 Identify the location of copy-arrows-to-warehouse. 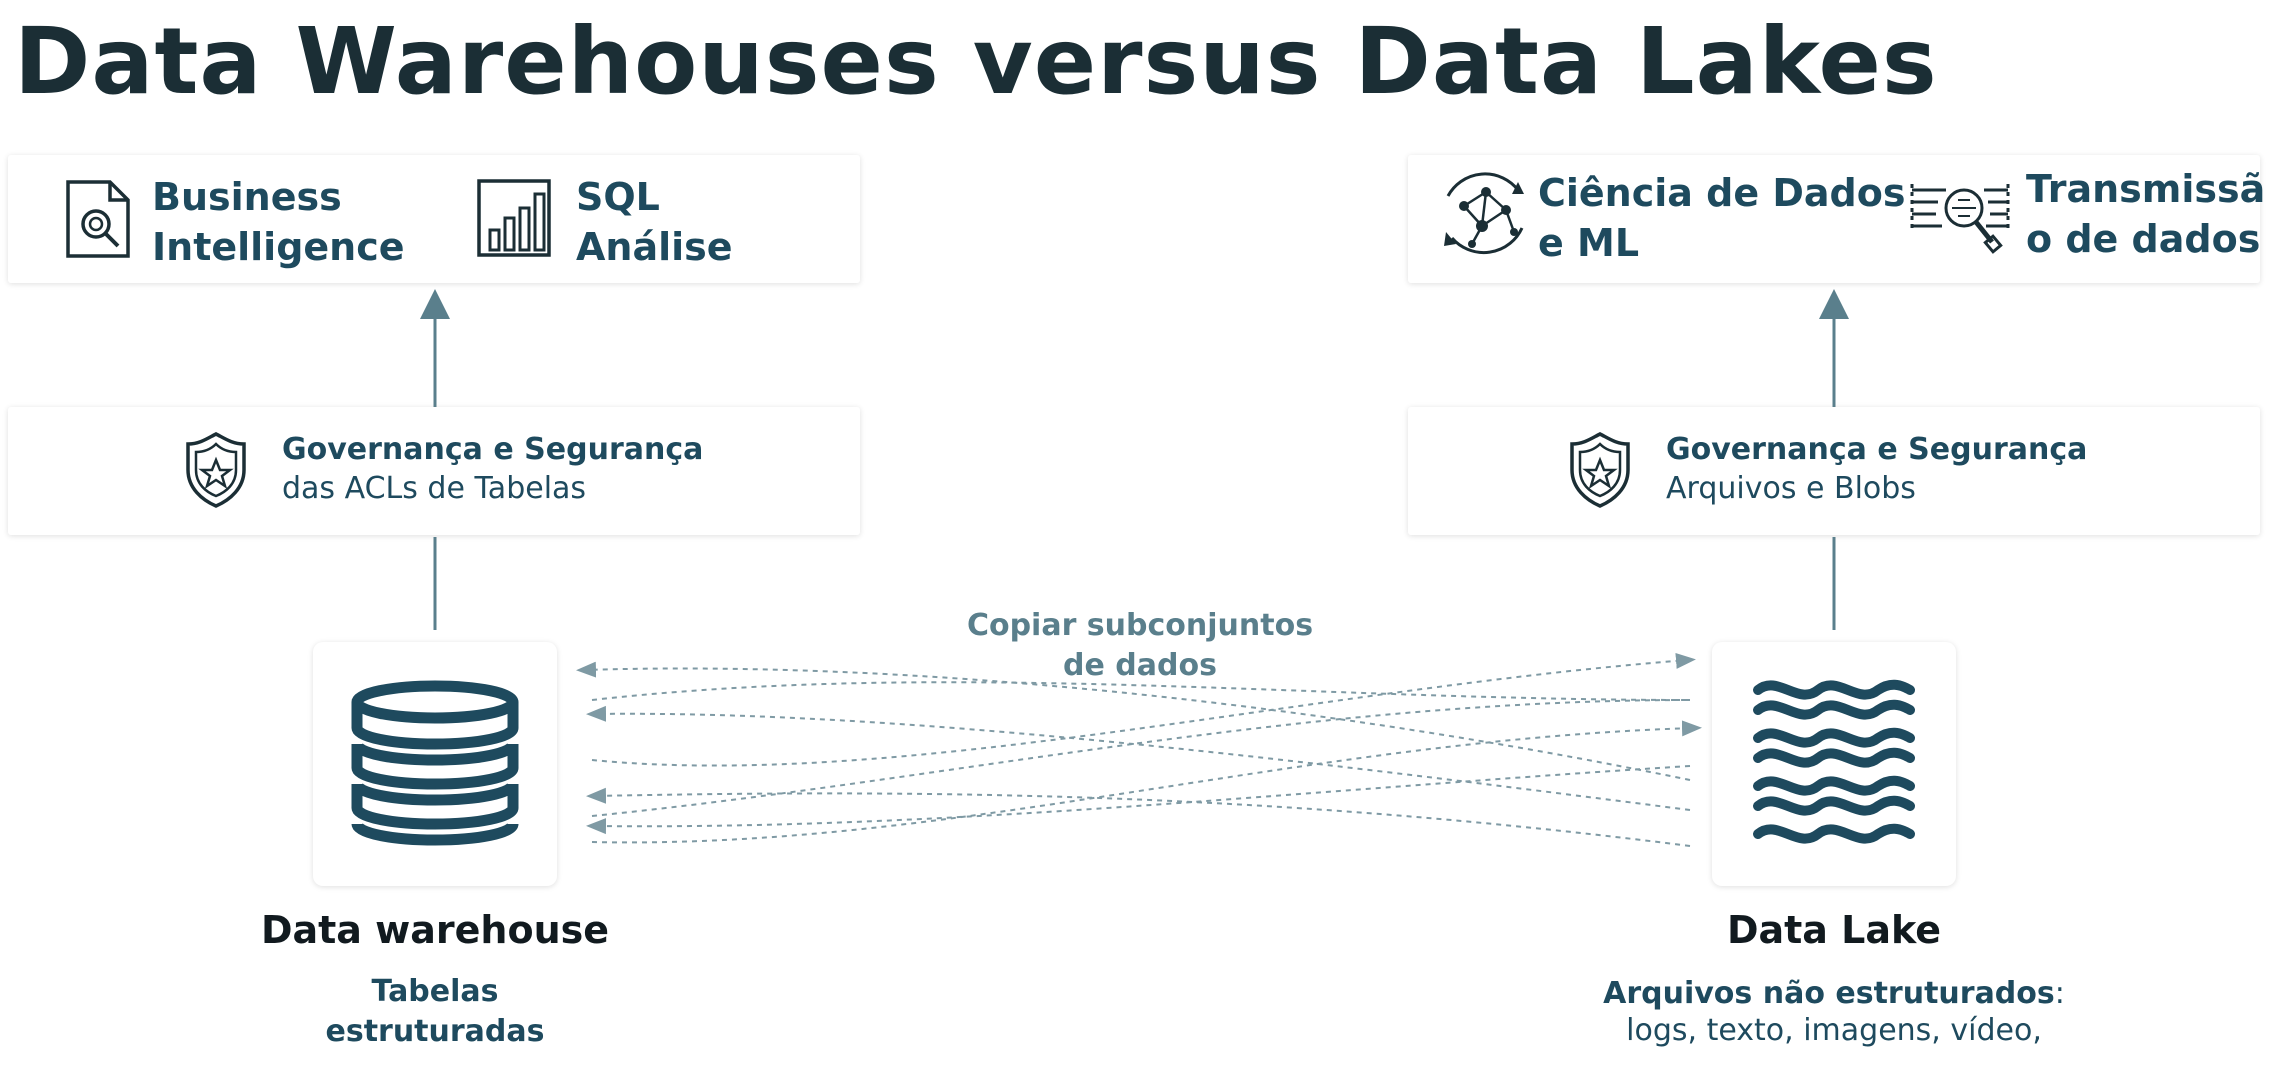
(1133, 754).